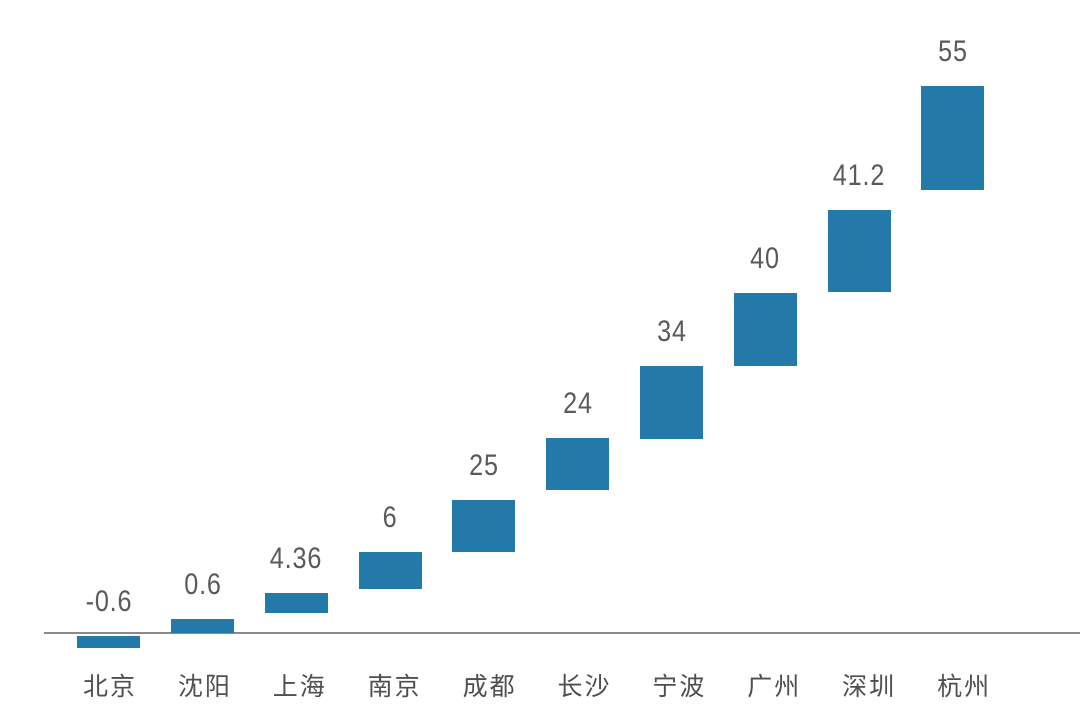 This screenshot has width=1080, height=726. I want to click on x-tick-label: 沈阳, so click(204, 687).